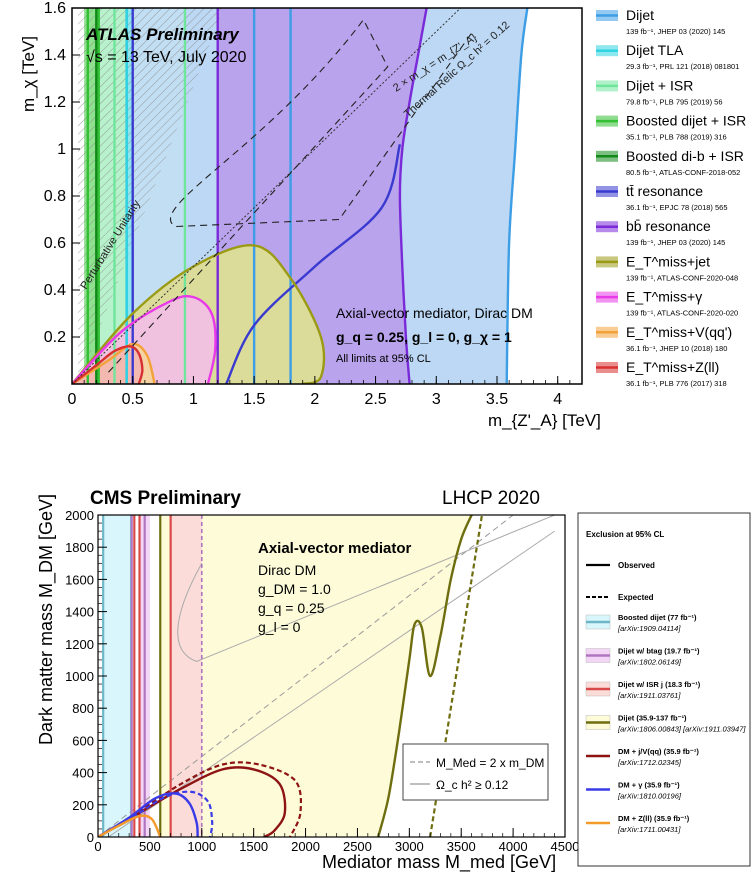 The height and width of the screenshot is (880, 756). I want to click on cms-legend-label: DM + j/V(qq) (35.9 fb⁻¹), so click(658, 751).